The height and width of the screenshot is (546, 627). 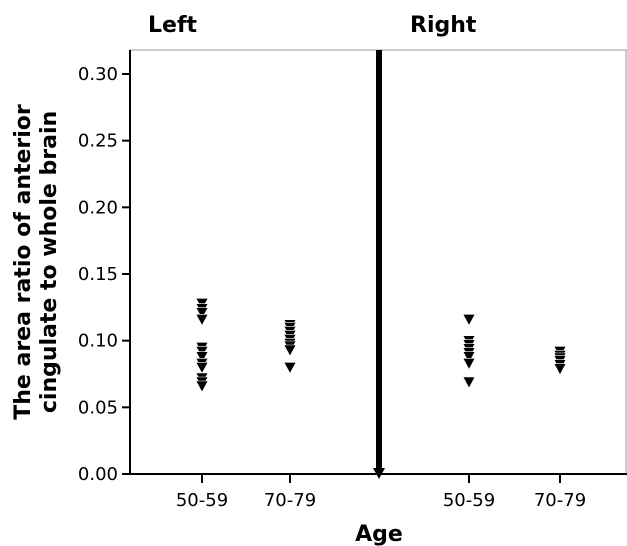 I want to click on y-tick-label: 0.15, so click(x=98, y=274).